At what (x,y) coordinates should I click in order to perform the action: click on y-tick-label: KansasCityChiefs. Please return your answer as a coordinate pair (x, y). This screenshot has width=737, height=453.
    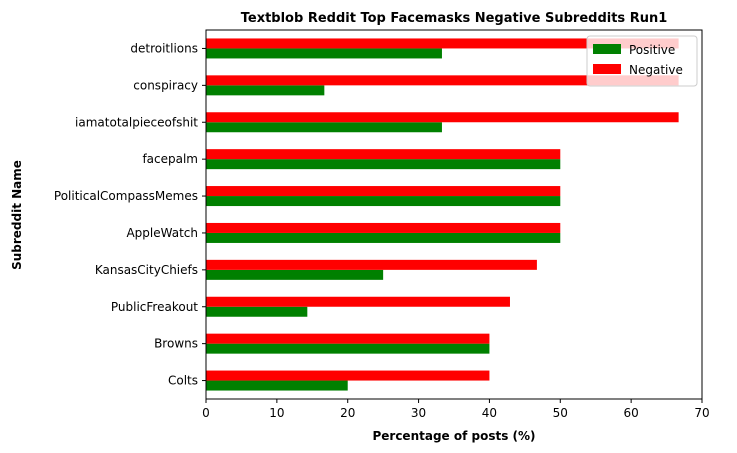
    Looking at the image, I should click on (146, 270).